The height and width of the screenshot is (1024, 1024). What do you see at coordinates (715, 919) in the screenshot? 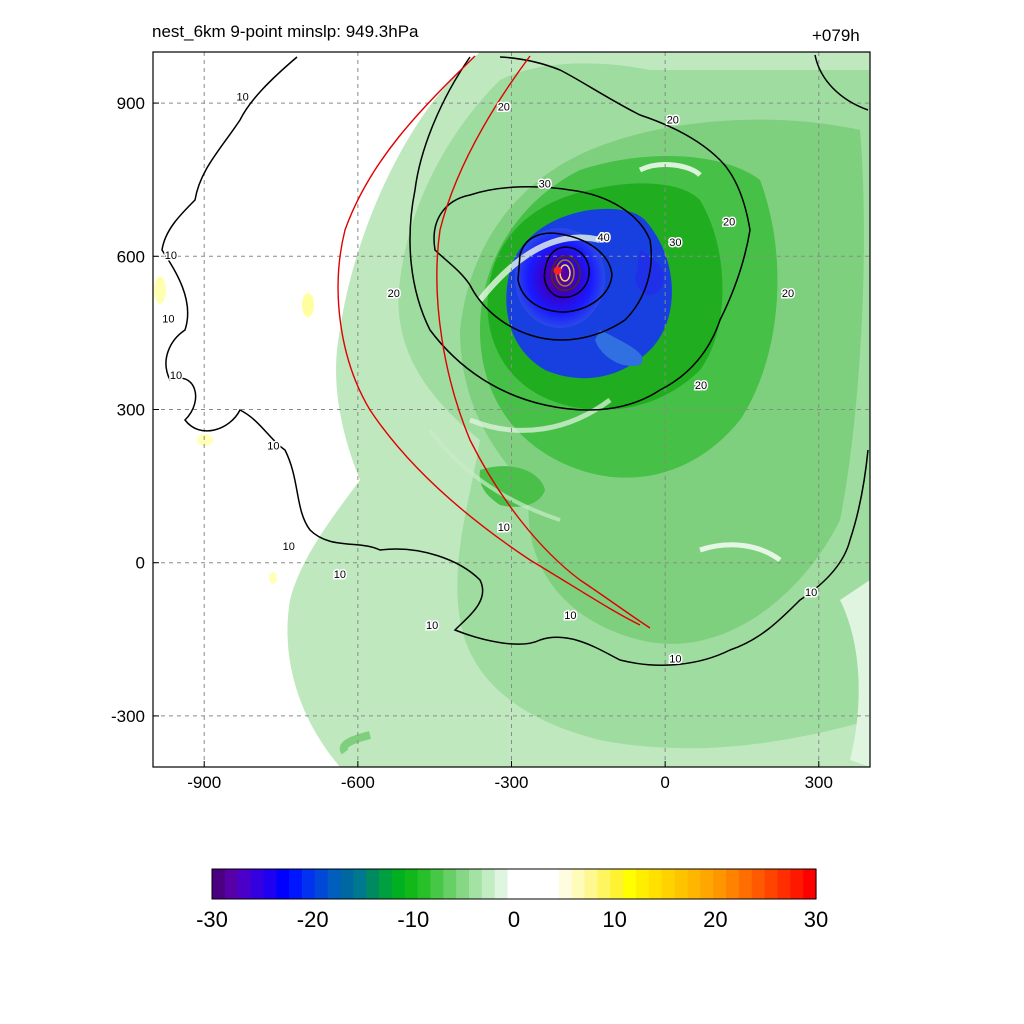
I see `colorbar-tick-label: 20` at bounding box center [715, 919].